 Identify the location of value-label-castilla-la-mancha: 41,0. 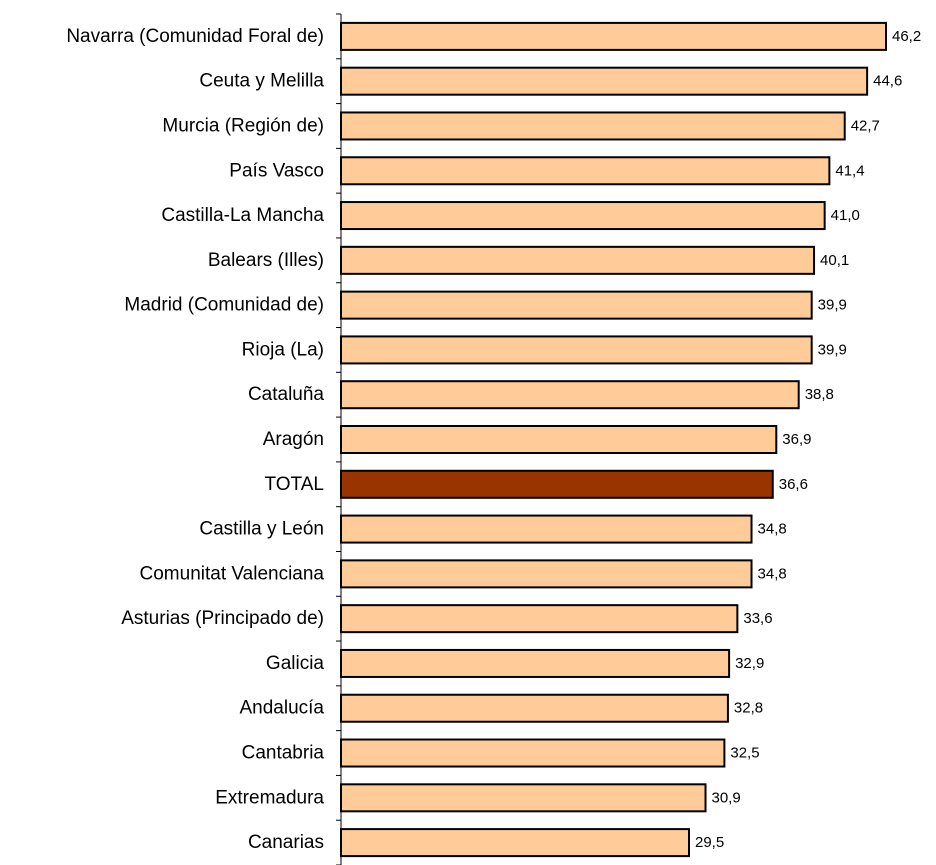
(845, 215).